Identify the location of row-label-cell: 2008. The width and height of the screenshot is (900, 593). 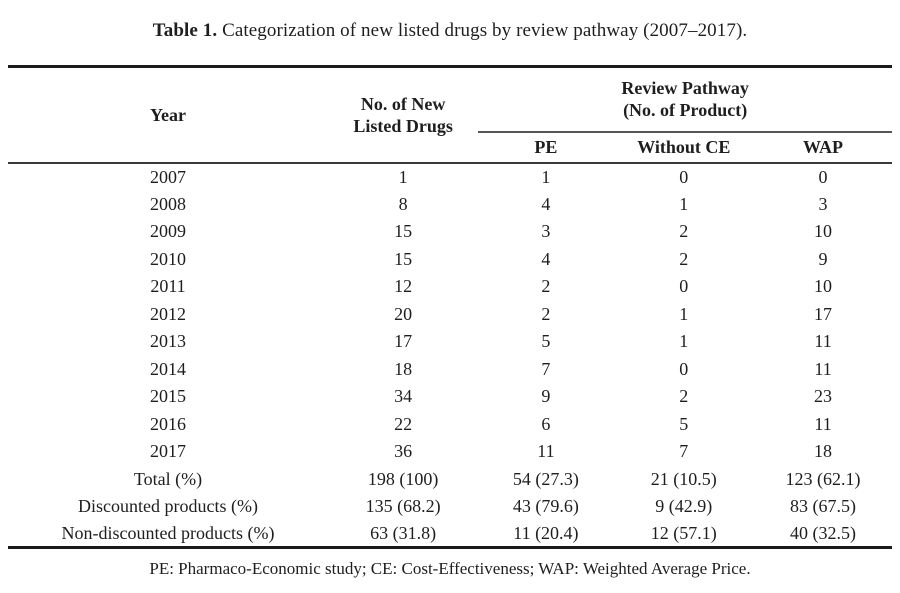
(168, 203).